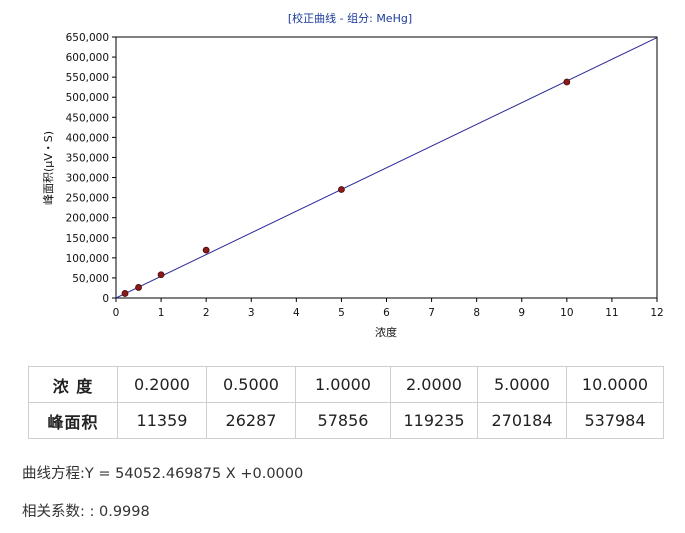 This screenshot has width=685, height=533. What do you see at coordinates (87, 259) in the screenshot?
I see `y-tick-label: 100,000` at bounding box center [87, 259].